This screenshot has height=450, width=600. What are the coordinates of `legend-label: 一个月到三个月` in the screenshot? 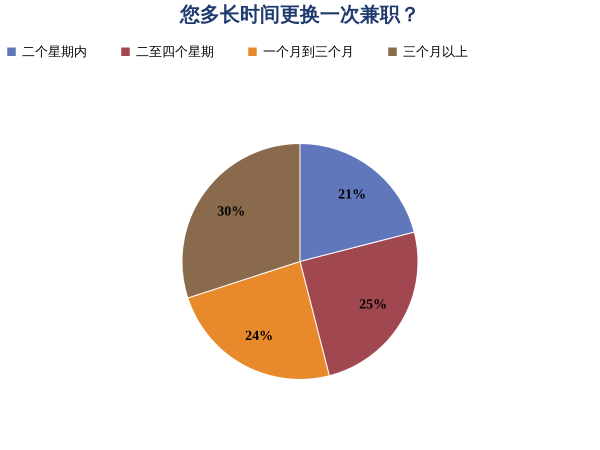 It's located at (308, 52).